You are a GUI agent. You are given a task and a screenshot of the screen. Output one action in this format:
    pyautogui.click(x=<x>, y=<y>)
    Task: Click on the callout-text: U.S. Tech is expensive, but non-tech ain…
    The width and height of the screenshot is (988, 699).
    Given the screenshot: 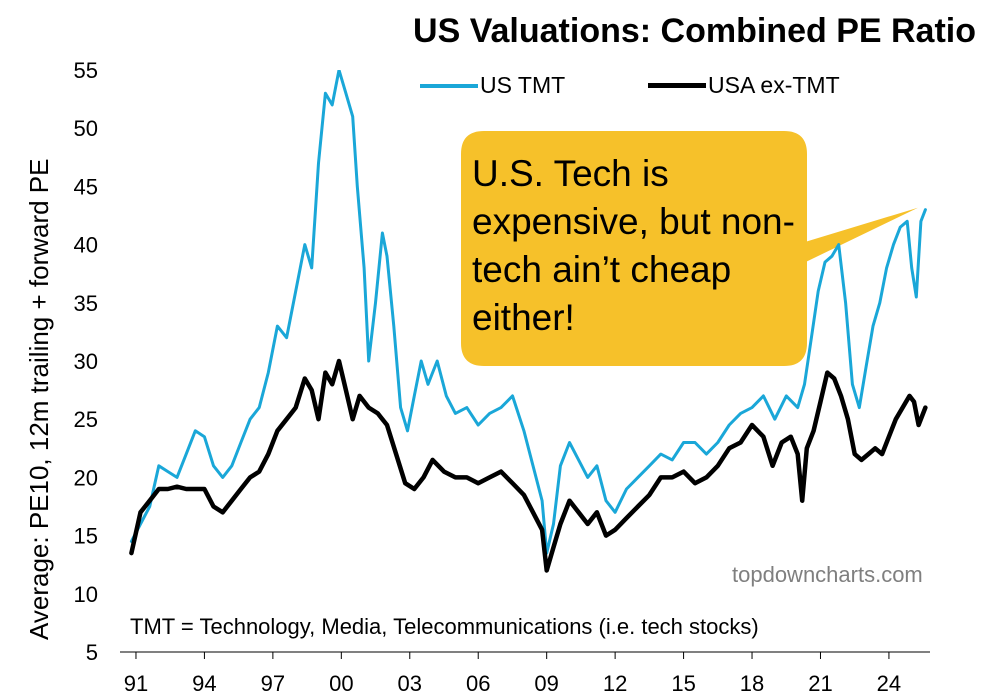 What is the action you would take?
    pyautogui.click(x=633, y=245)
    